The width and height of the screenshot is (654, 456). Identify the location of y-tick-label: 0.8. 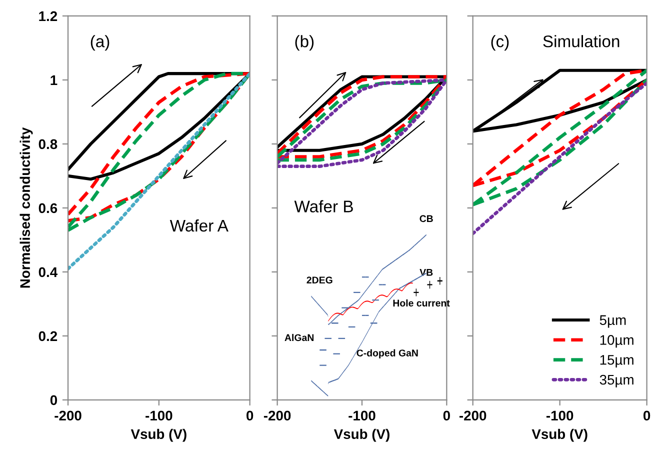
(48, 144).